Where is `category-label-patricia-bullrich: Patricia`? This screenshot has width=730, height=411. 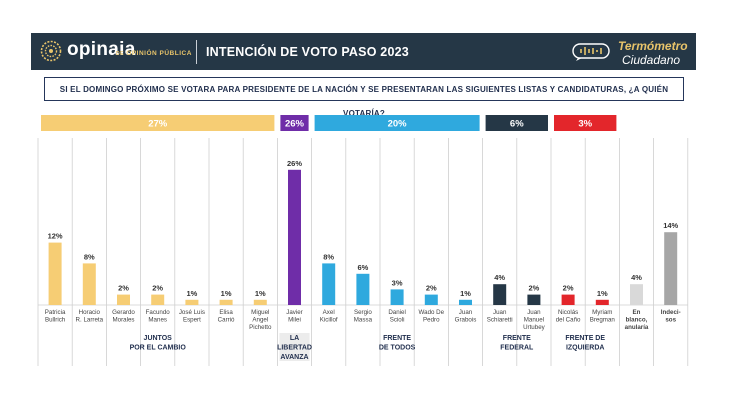
category-label-patricia-bullrich: Patricia is located at coordinates (55, 312).